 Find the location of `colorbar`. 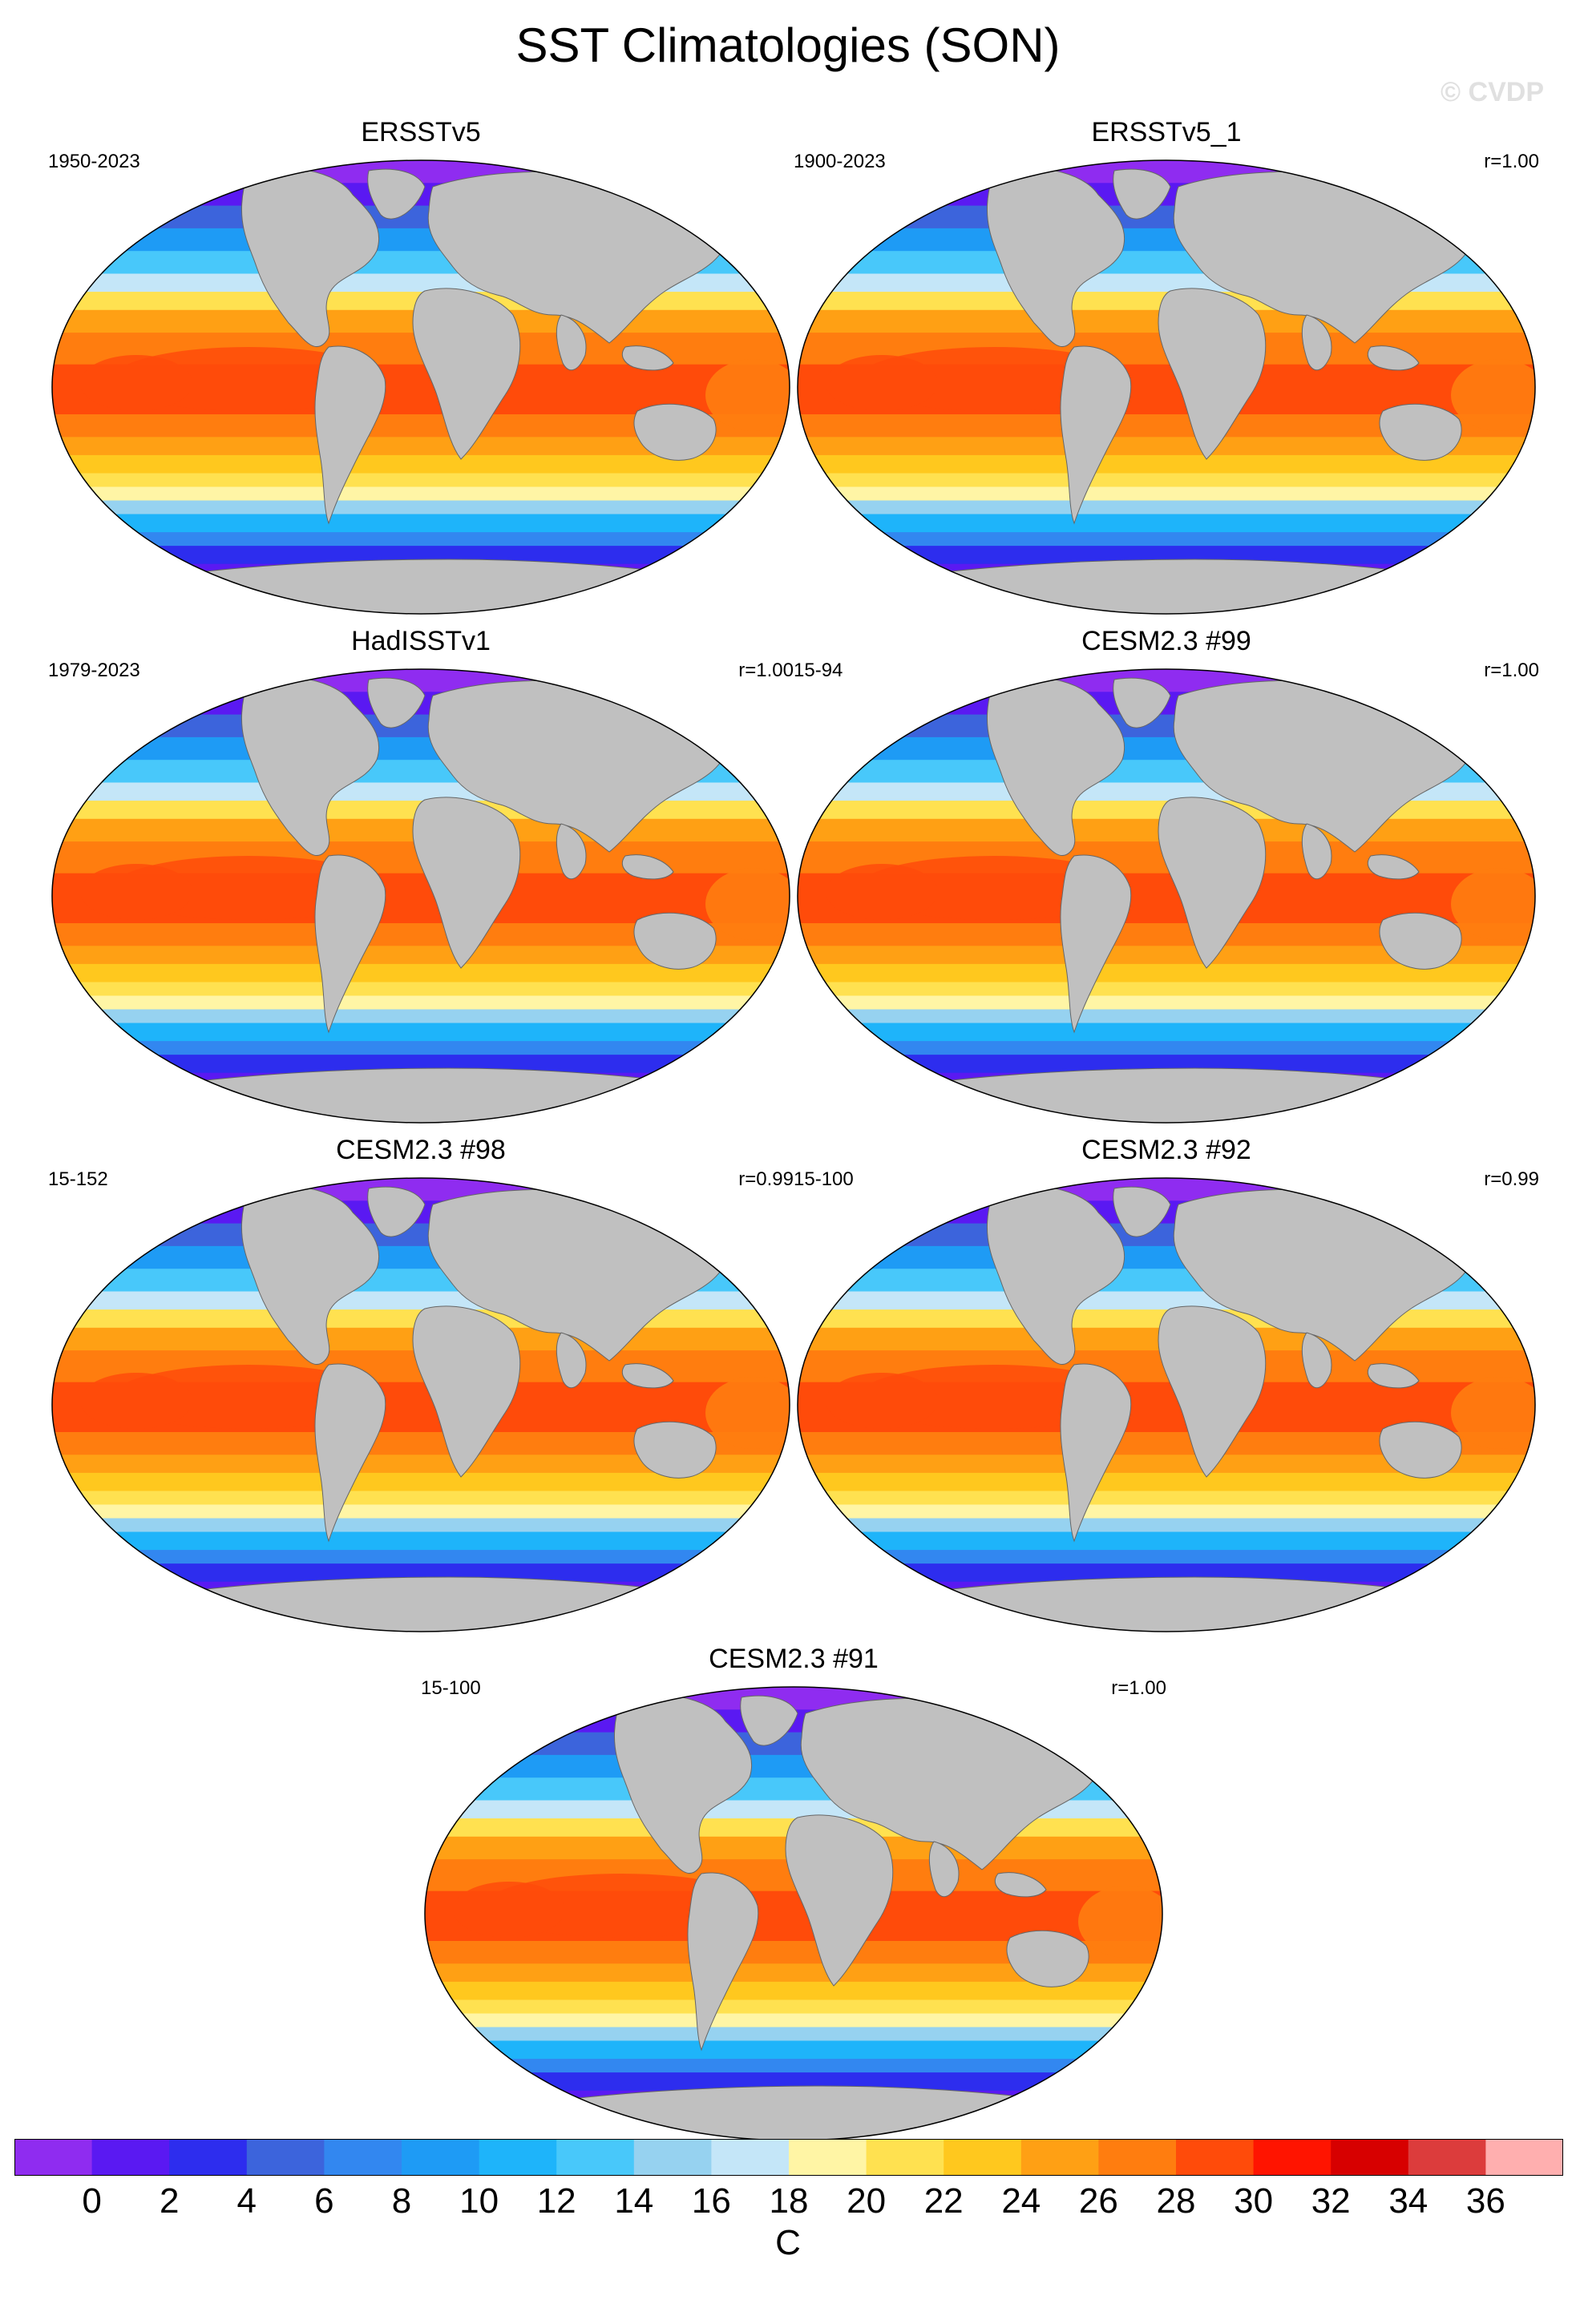

colorbar is located at coordinates (788, 2157).